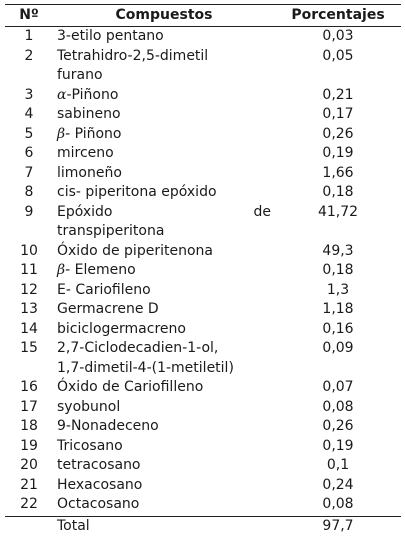 This screenshot has width=405, height=547. Describe the element at coordinates (338, 289) in the screenshot. I see `row-percentage: 1,3` at that location.